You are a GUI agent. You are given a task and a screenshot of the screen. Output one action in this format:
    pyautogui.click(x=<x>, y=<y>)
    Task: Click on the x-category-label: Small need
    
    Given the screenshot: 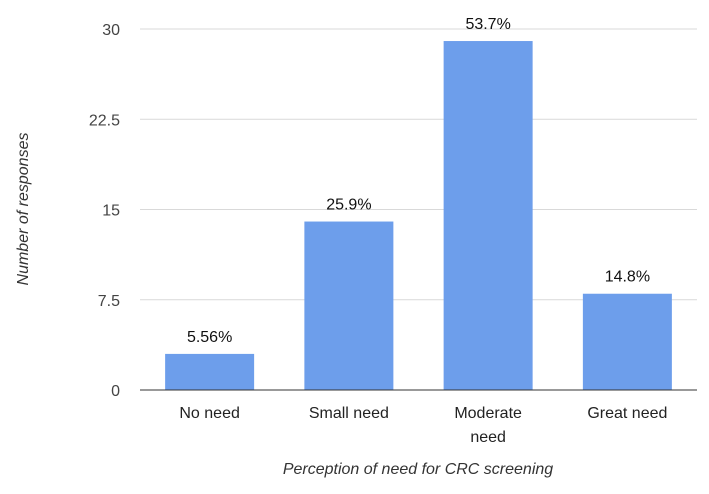 What is the action you would take?
    pyautogui.click(x=349, y=413)
    